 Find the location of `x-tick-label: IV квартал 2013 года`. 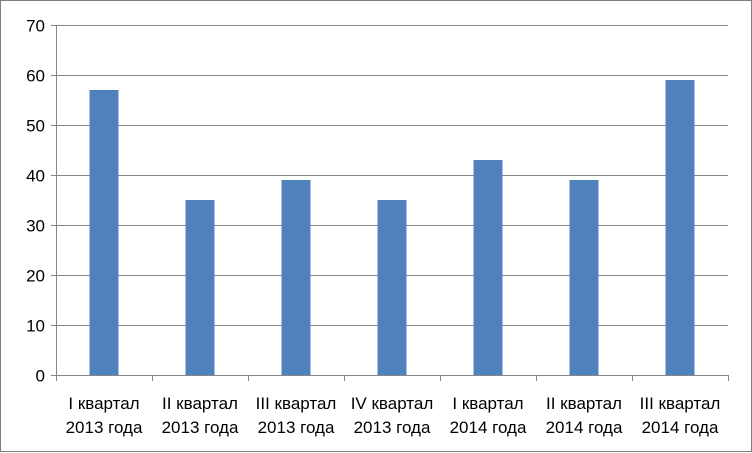

x-tick-label: IV квартал 2013 года is located at coordinates (392, 415).